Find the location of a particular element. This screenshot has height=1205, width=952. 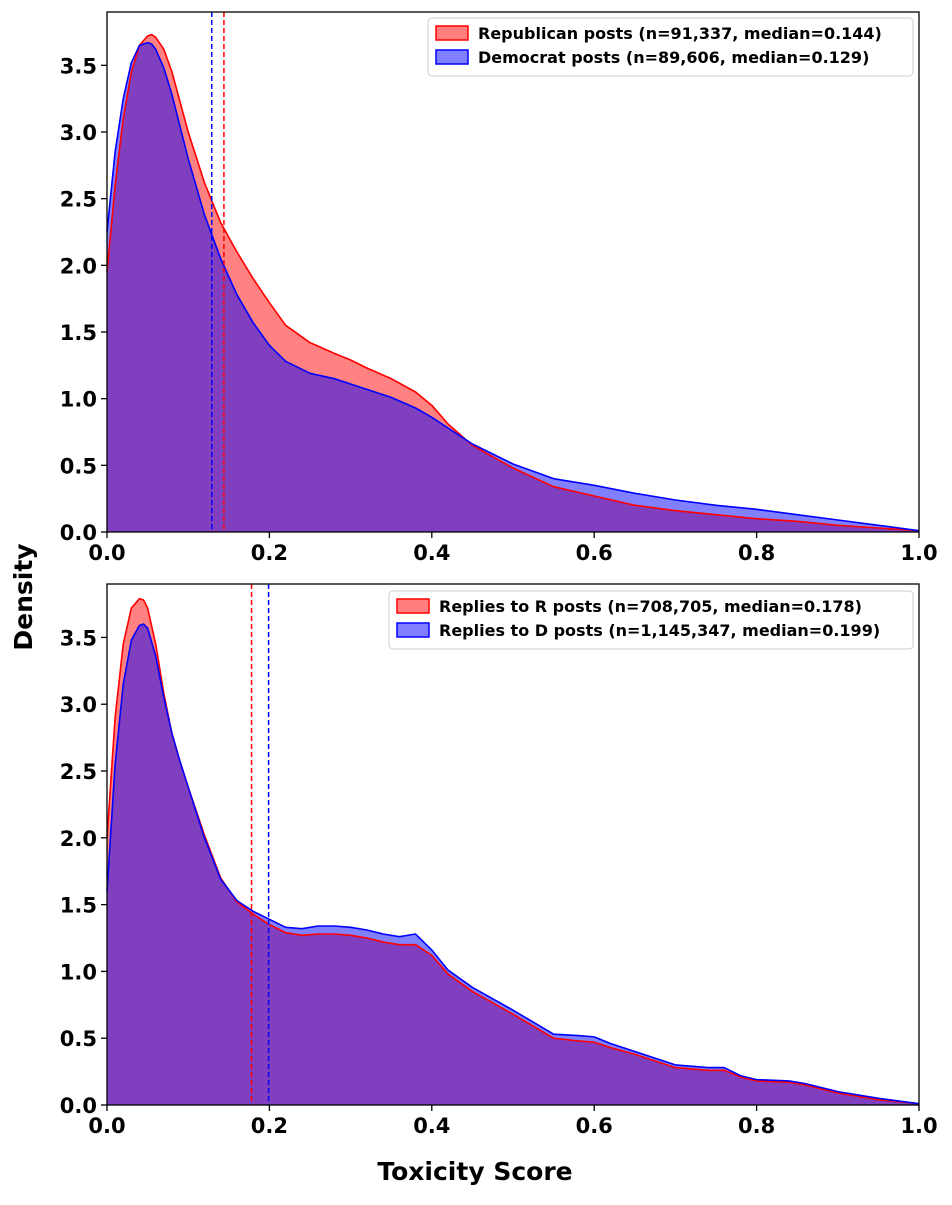

panel-1-ytick-label: 3.0 is located at coordinates (78, 133).